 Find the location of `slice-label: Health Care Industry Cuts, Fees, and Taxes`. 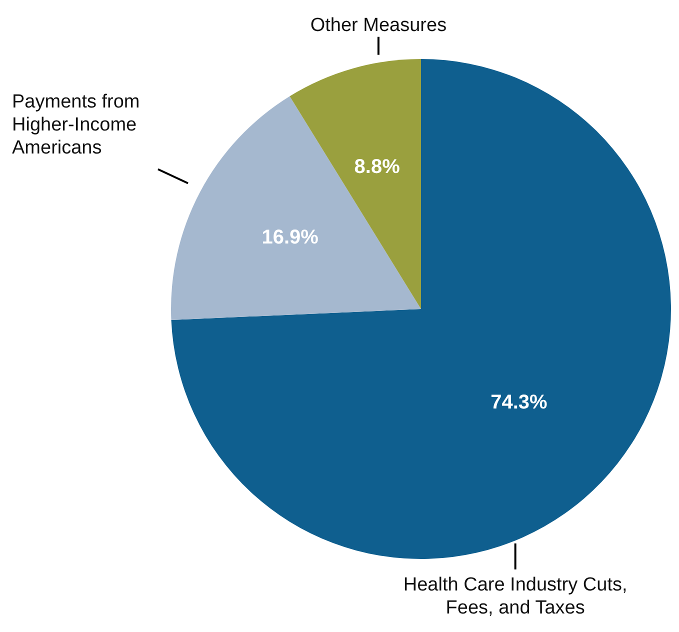

slice-label: Health Care Industry Cuts, Fees, and Taxes is located at coordinates (515, 596).